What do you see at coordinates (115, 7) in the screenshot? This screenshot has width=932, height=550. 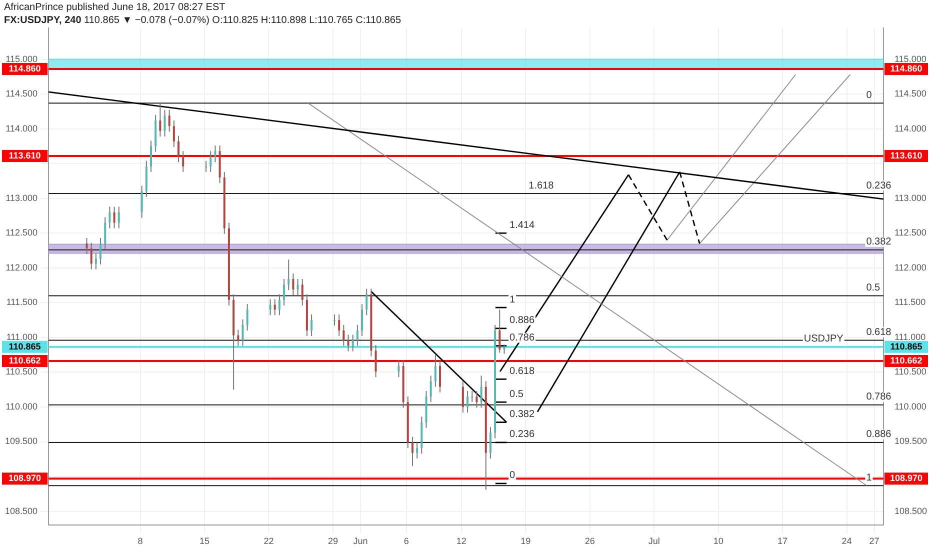 I see `text: AfricanPrince published June 18, 2017 08:27 EST` at bounding box center [115, 7].